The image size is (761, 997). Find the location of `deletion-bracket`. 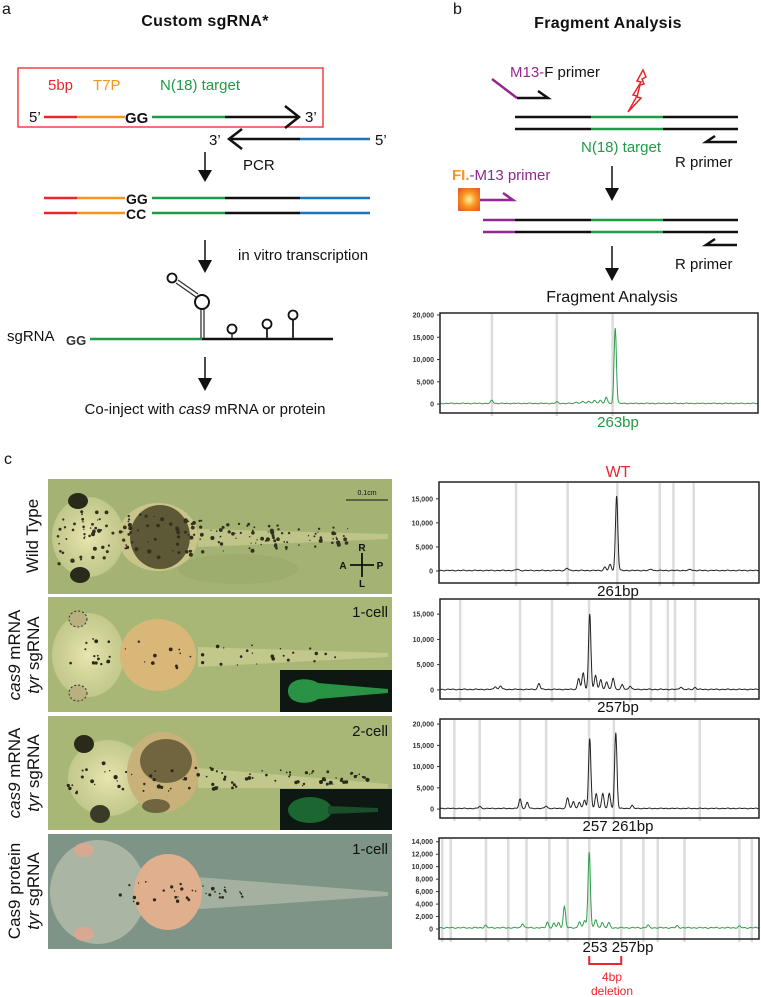

deletion-bracket is located at coordinates (605, 960).